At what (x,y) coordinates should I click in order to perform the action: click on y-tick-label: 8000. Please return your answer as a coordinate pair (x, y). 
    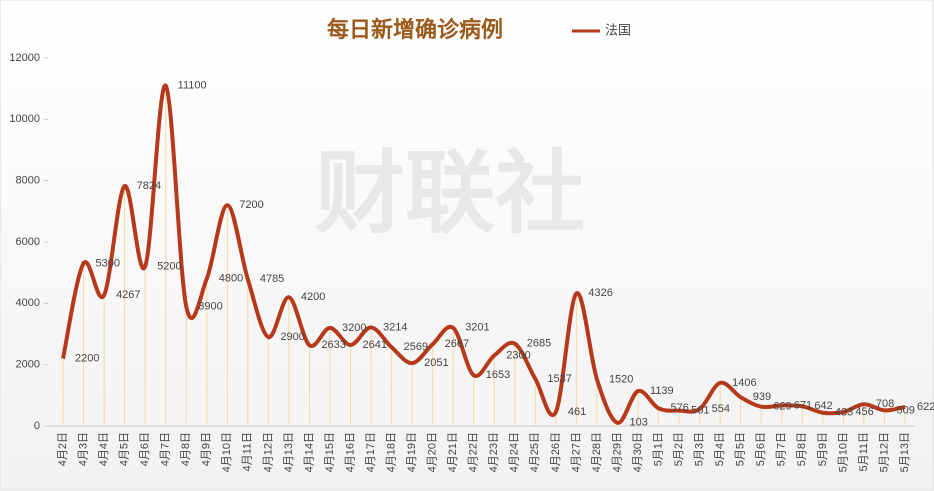
    Looking at the image, I should click on (28, 181).